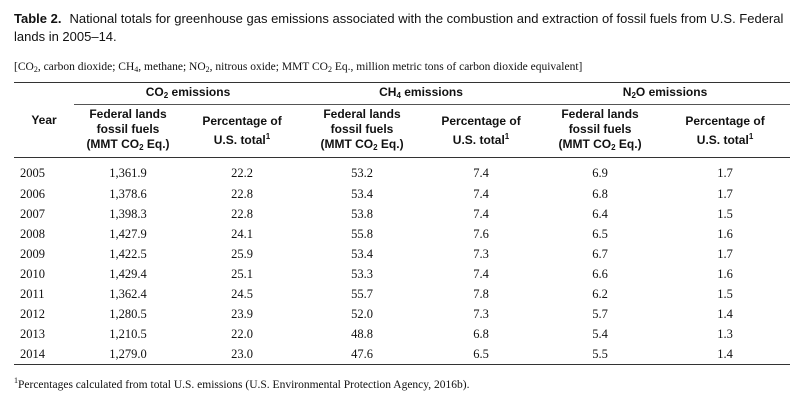 This screenshot has width=800, height=400. I want to click on co2-percentage-cell: 23.9, so click(242, 313).